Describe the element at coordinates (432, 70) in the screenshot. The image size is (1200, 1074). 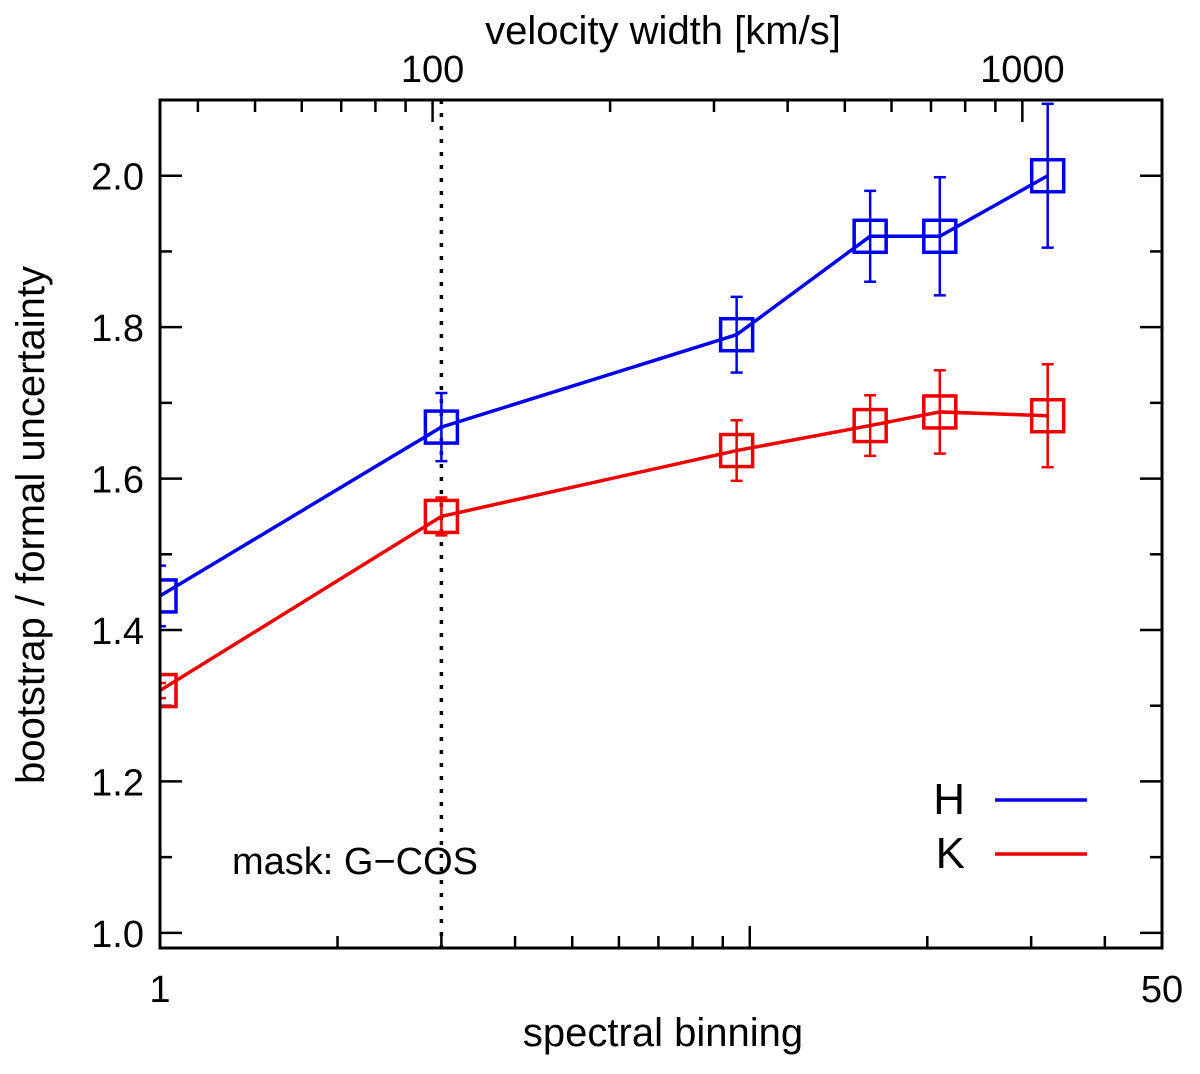
I see `top-tick-label: 100` at that location.